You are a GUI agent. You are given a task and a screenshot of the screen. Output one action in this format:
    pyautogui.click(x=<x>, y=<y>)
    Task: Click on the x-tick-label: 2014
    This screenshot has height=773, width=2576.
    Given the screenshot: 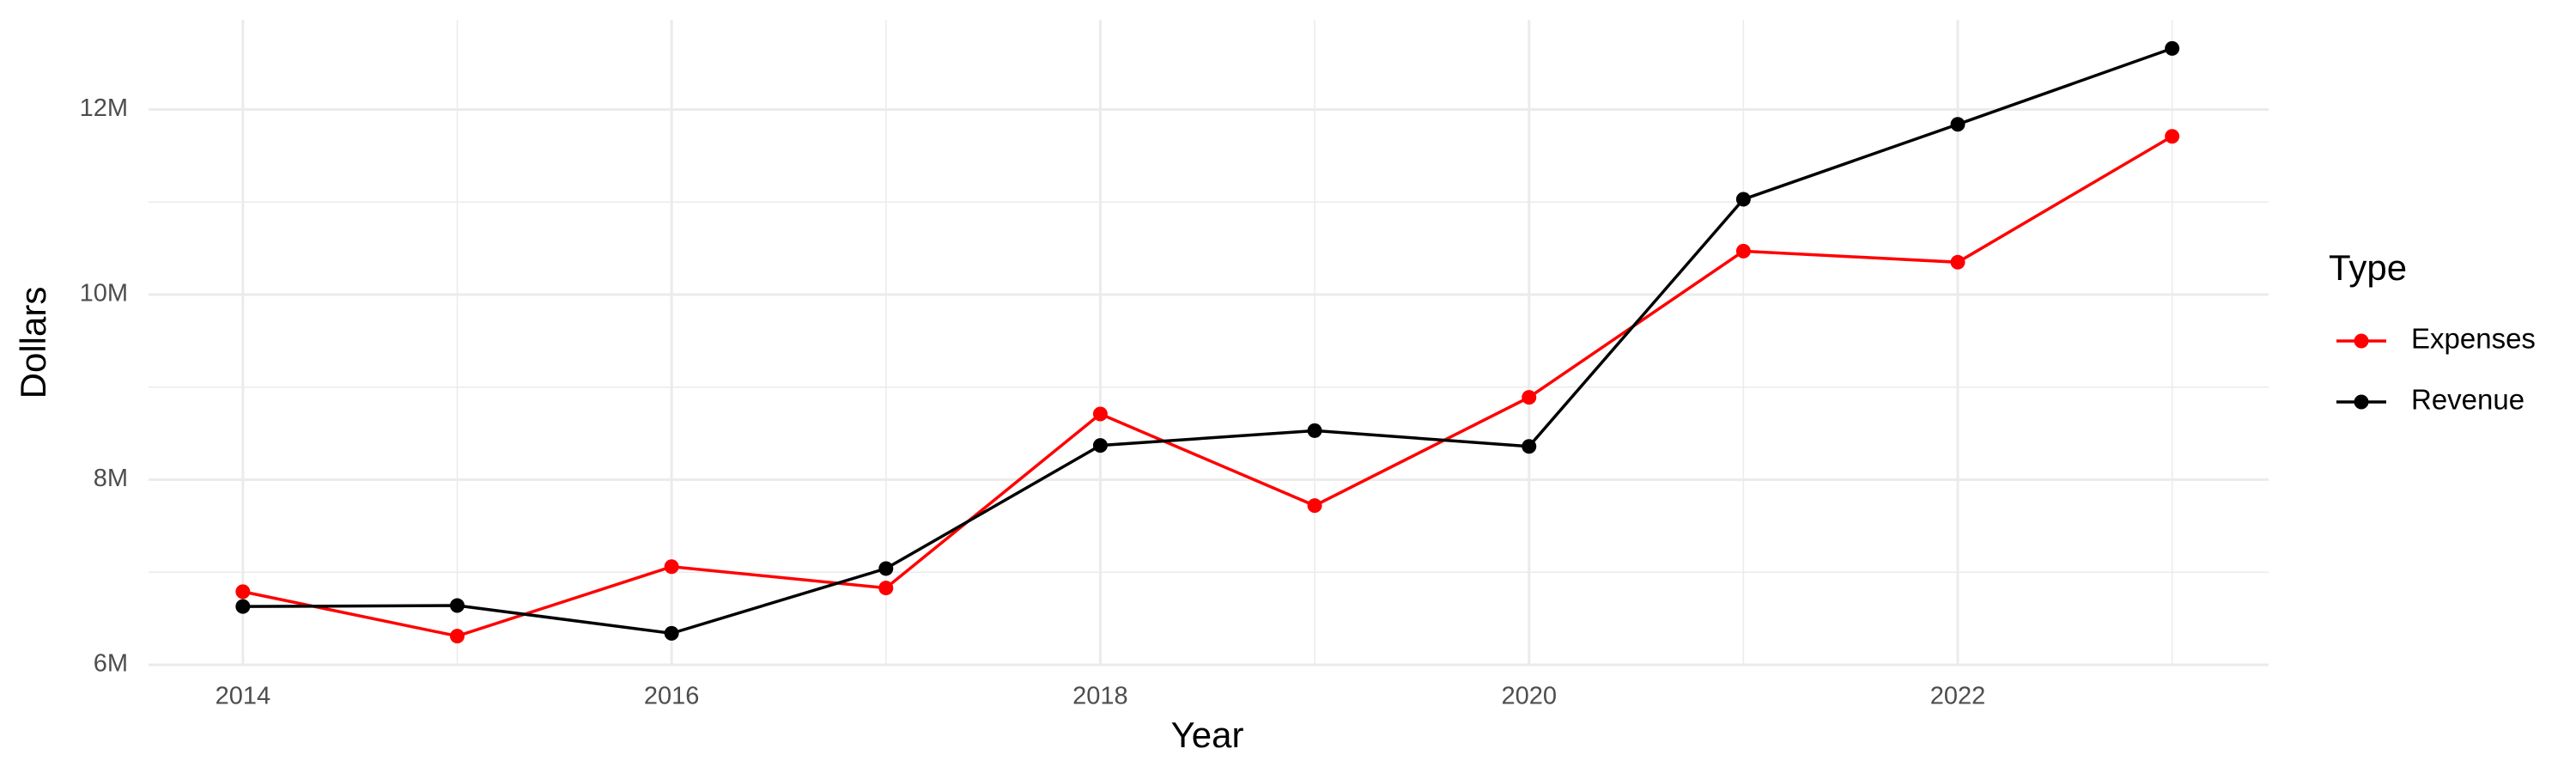 What is the action you would take?
    pyautogui.click(x=243, y=696)
    